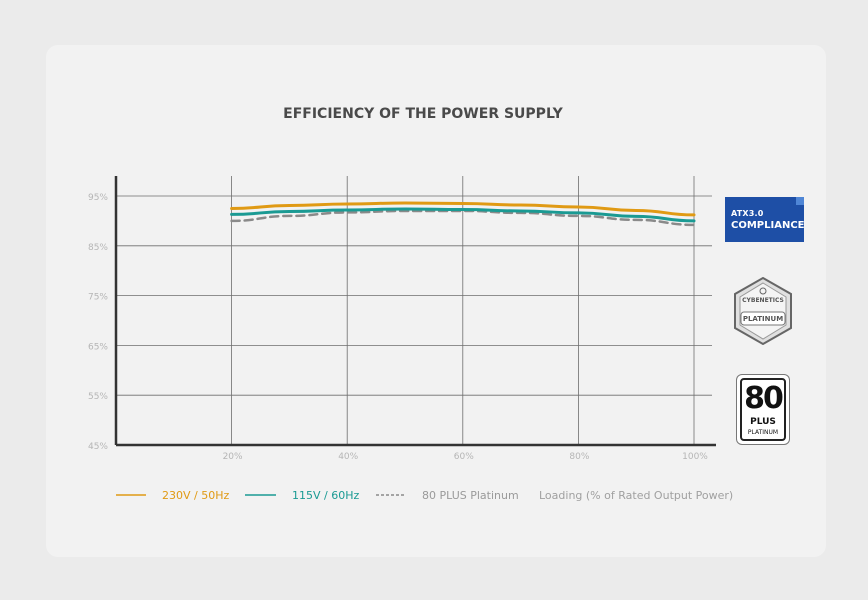 This screenshot has height=600, width=868. Describe the element at coordinates (800, 201) in the screenshot. I see `atx-badge-corner` at that location.